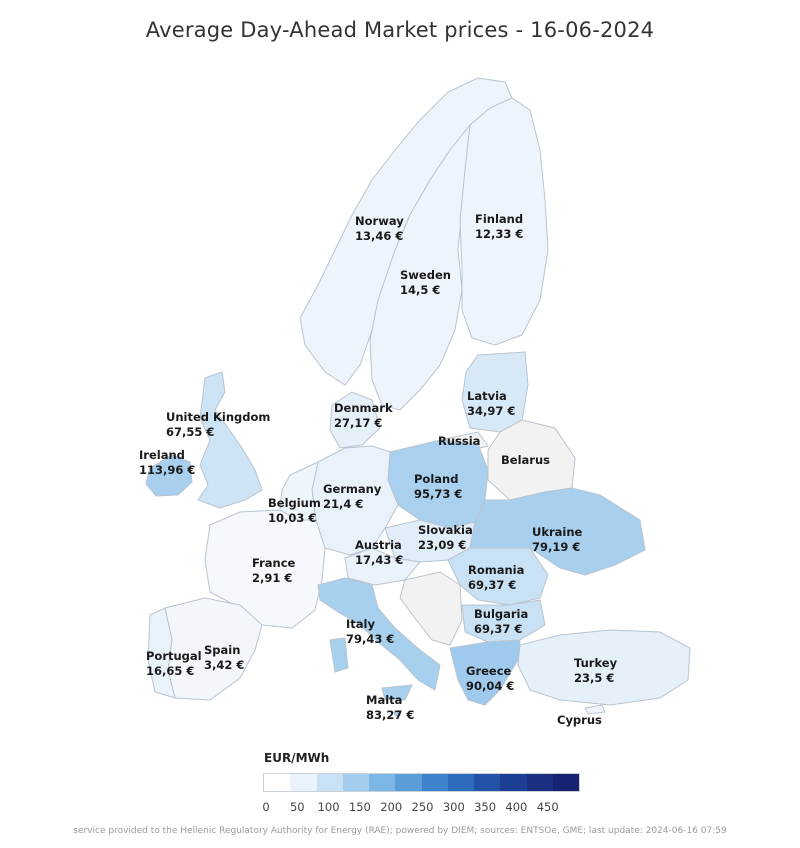  What do you see at coordinates (294, 510) in the screenshot?
I see `label-belgium: Belgium 10,03 €` at bounding box center [294, 510].